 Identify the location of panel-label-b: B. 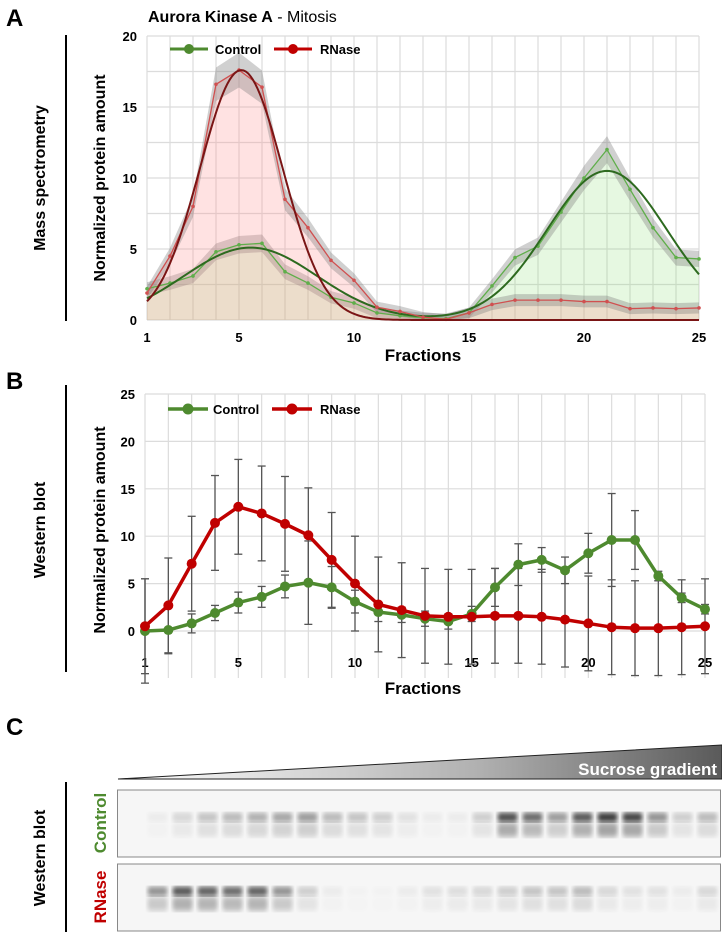
(14, 381).